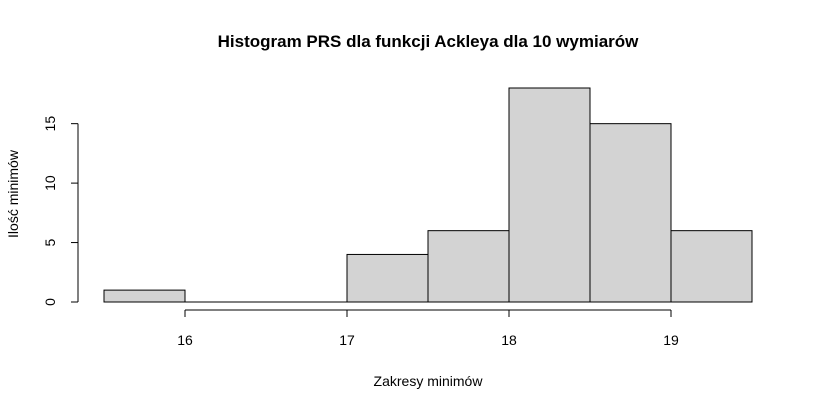  What do you see at coordinates (428, 328) in the screenshot?
I see `x-axis: 16 17 18 19` at bounding box center [428, 328].